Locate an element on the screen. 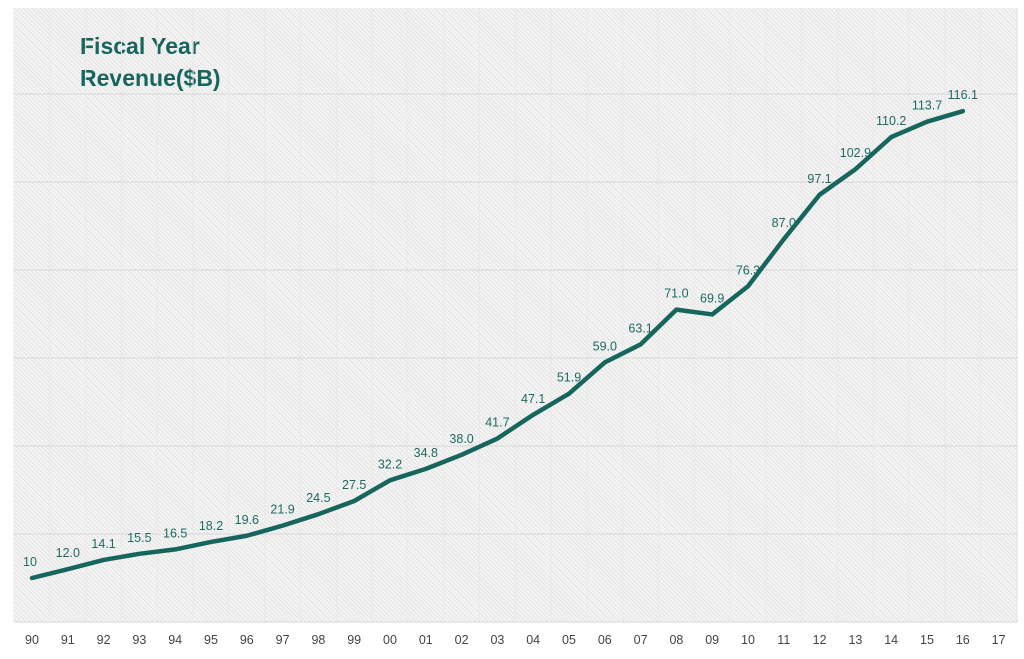  data-label: 12.0 is located at coordinates (68, 553).